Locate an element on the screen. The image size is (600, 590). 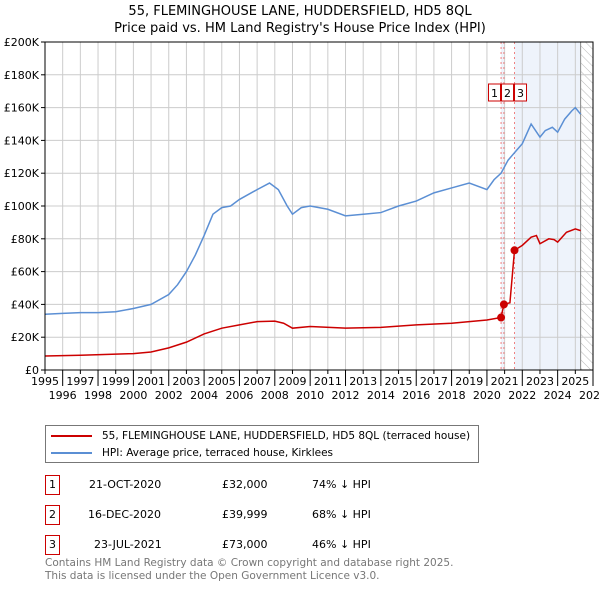
sale-label: 3 is located at coordinates (521, 92).